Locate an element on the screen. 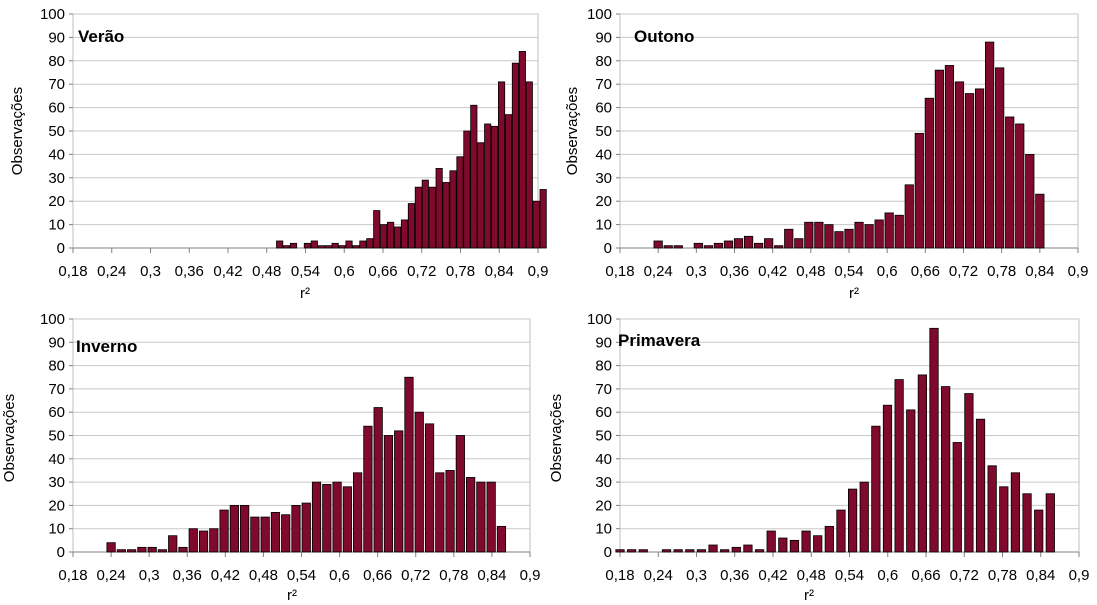 This screenshot has width=1097, height=605. x-axis-label: r² is located at coordinates (305, 293).